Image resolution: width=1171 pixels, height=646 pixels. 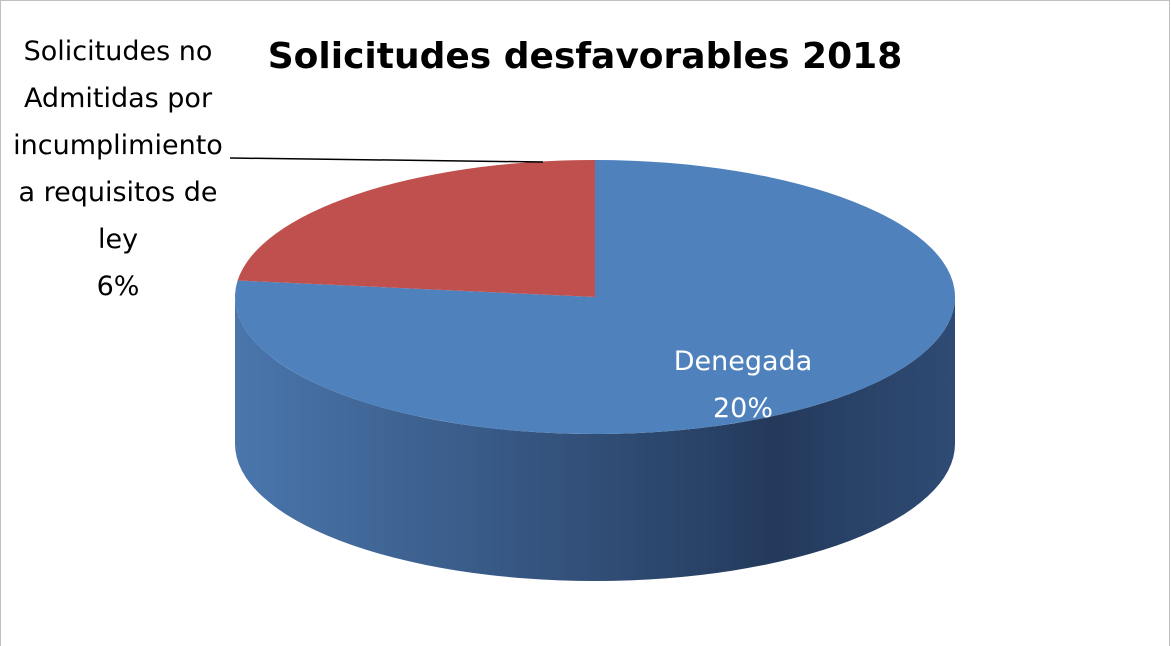 I want to click on label-value: 6%, so click(x=118, y=286).